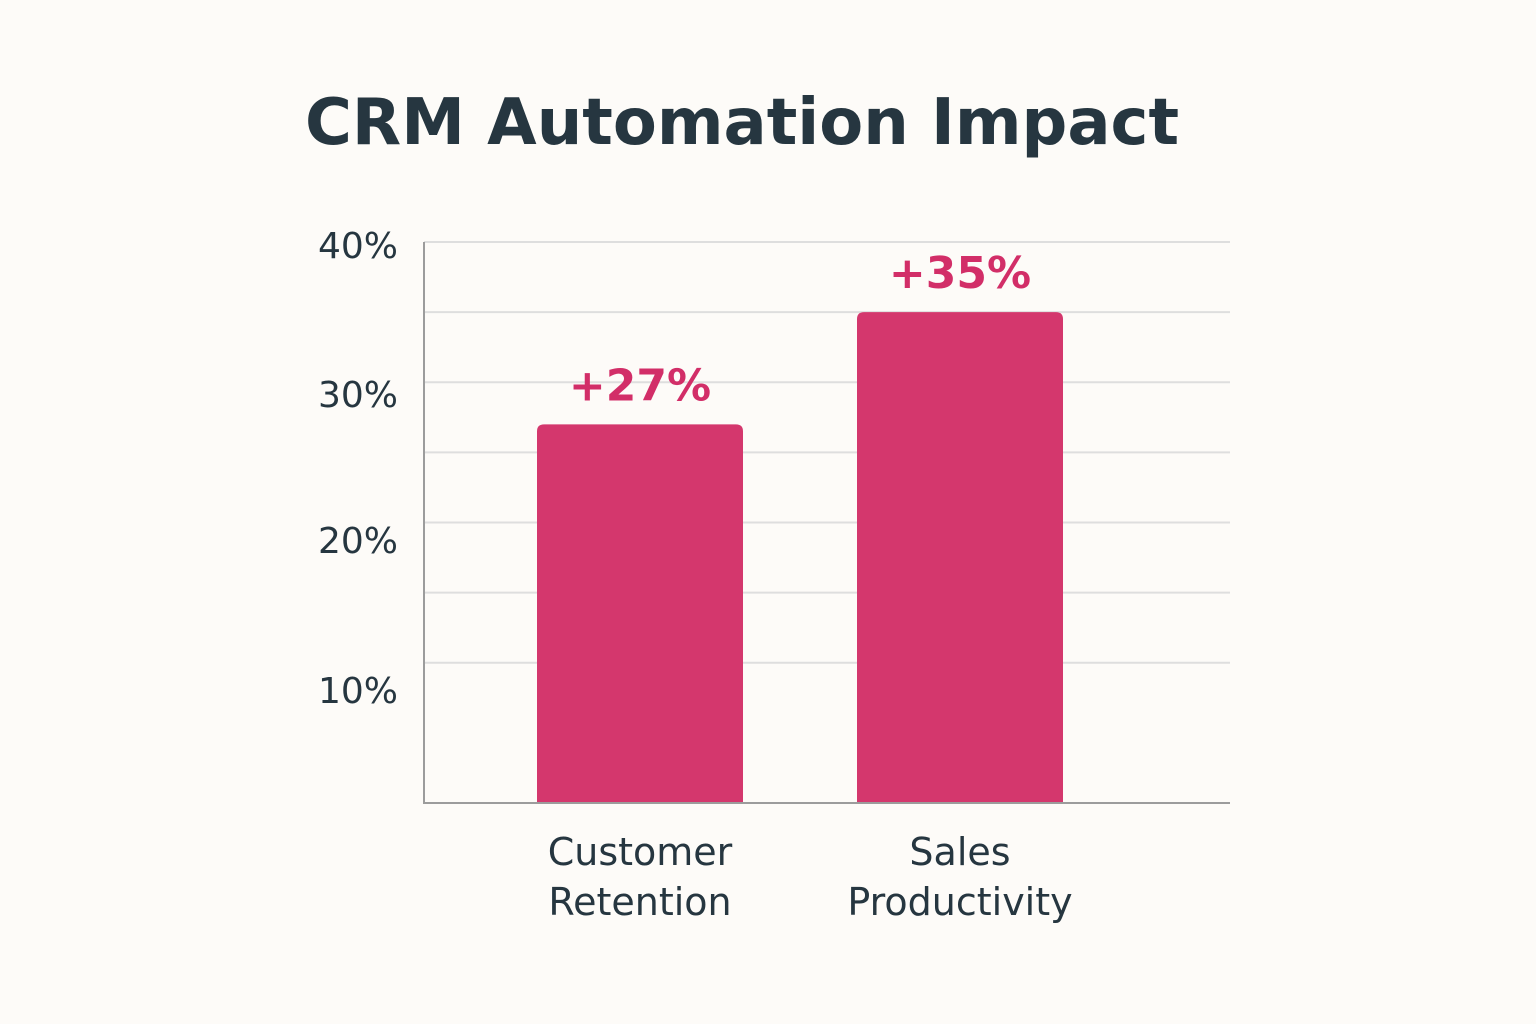  I want to click on y-tick-labels: 10% 20% 30% 40%, so click(358, 469).